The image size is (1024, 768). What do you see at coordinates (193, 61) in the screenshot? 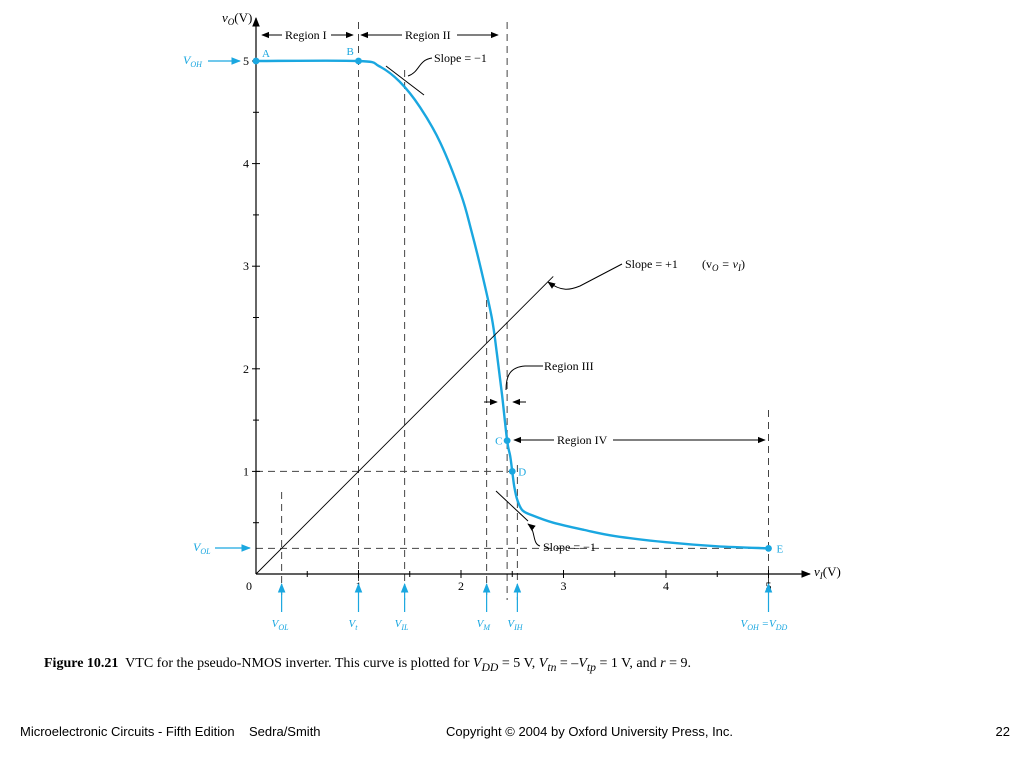
I see `voh-marker-label: VOH` at bounding box center [193, 61].